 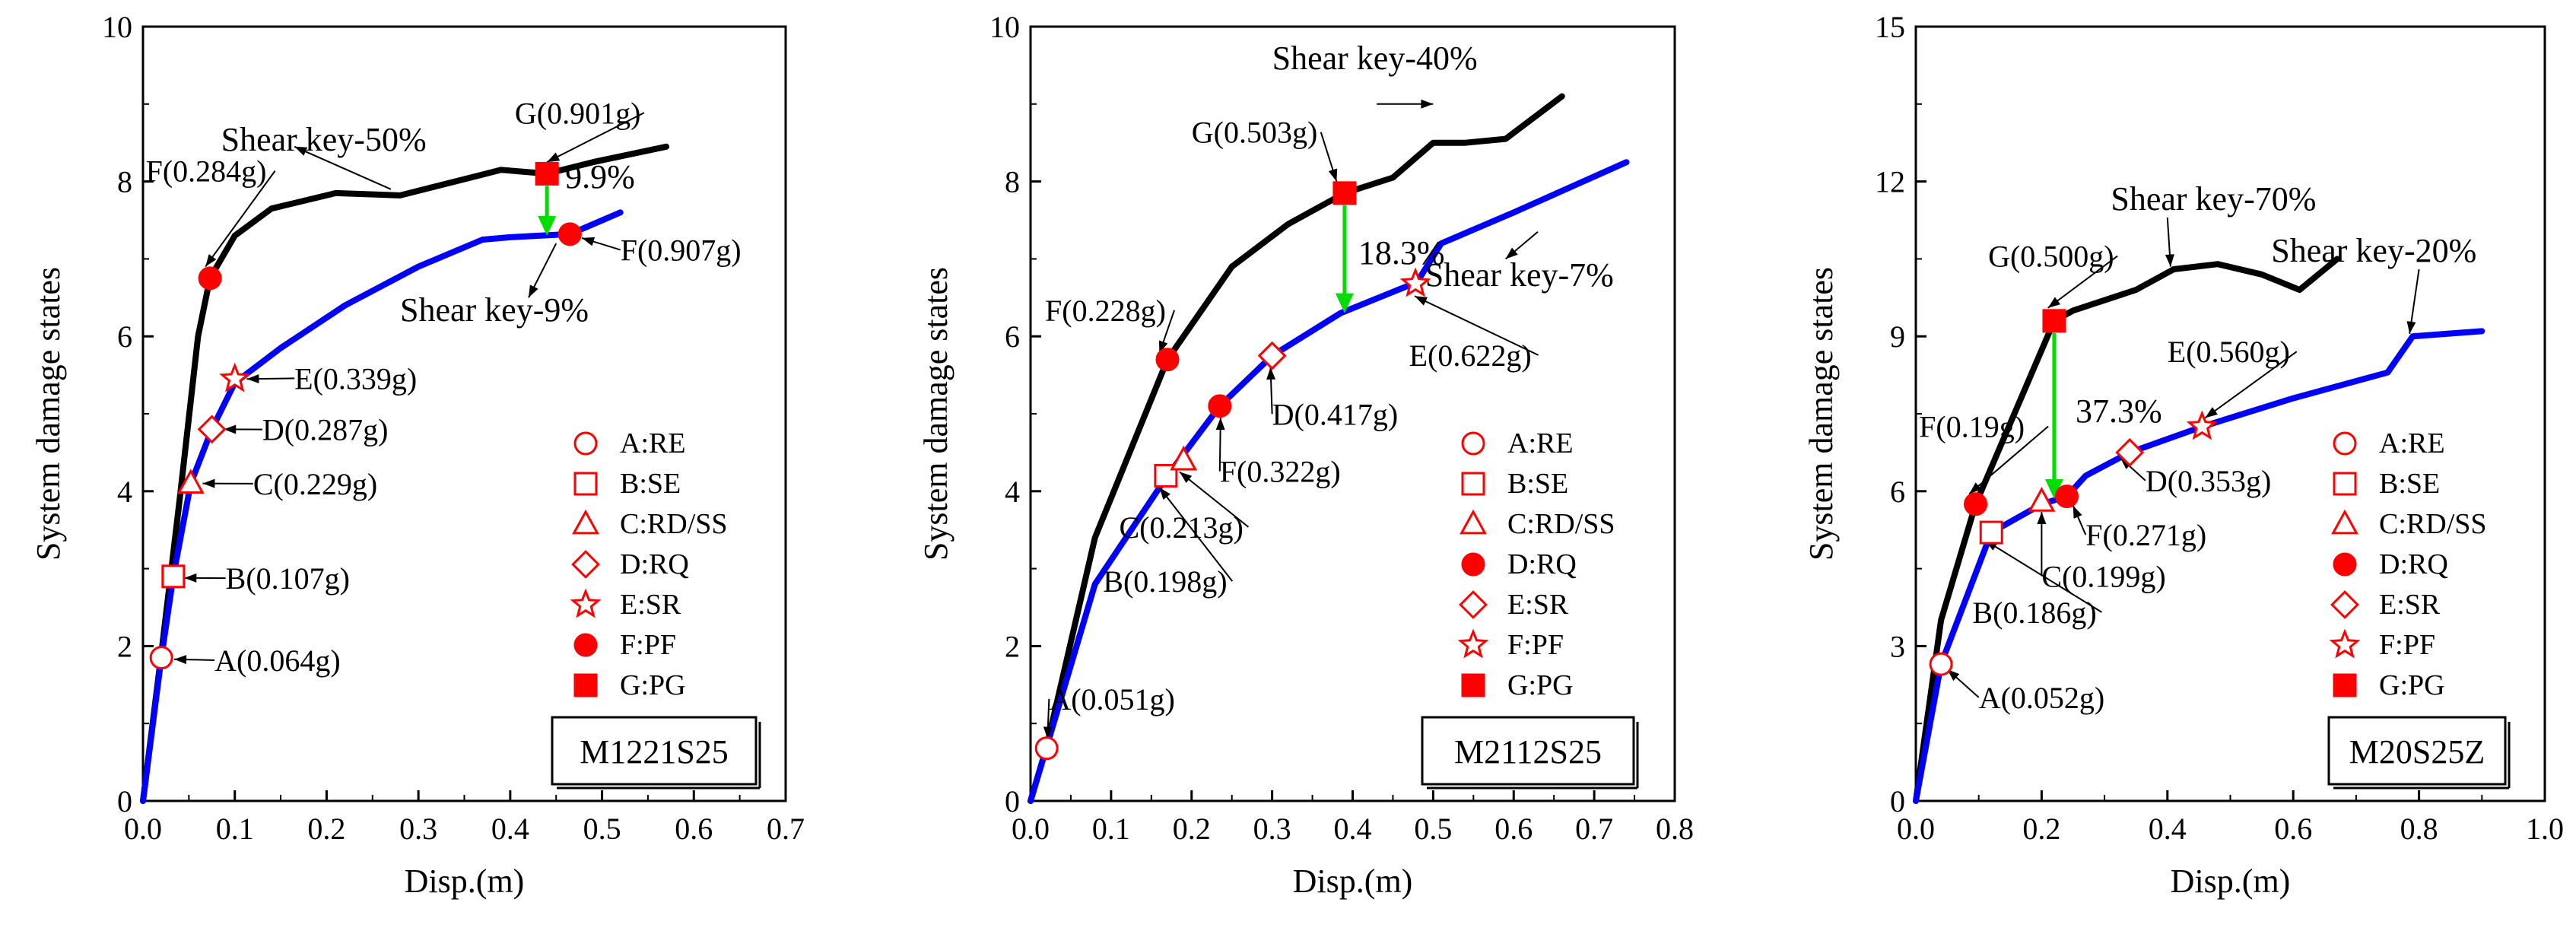 What do you see at coordinates (125, 801) in the screenshot?
I see `y-tick-label: 0` at bounding box center [125, 801].